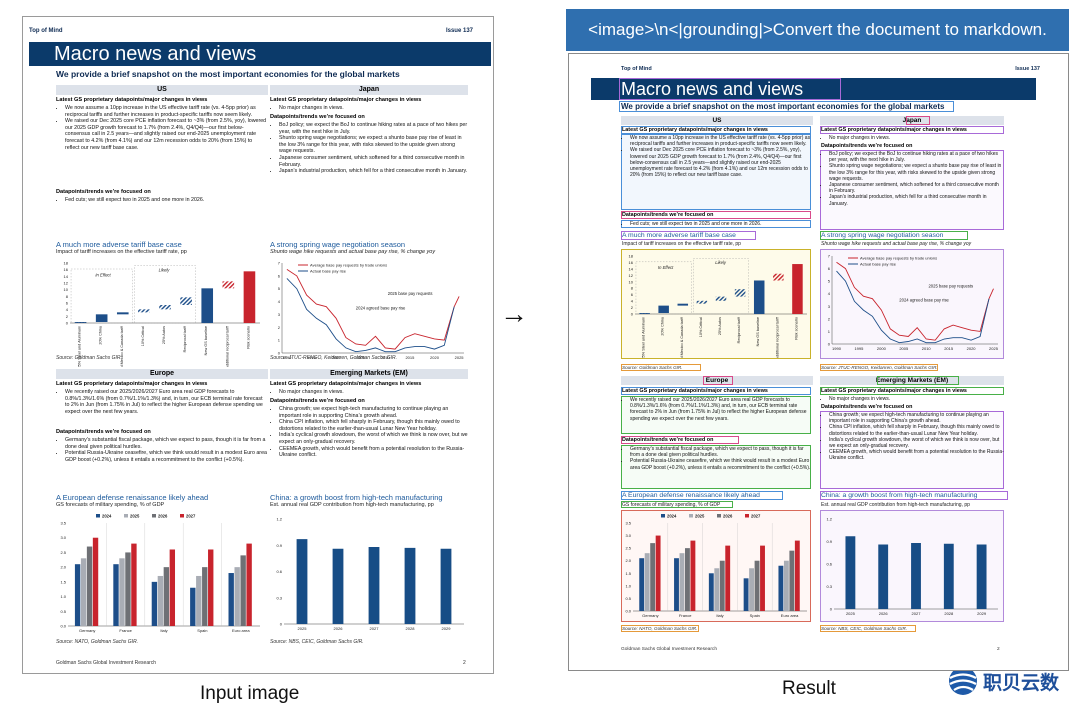  Describe the element at coordinates (89, 358) in the screenshot. I see `tariff-chart-source: Source: Goldman Sachs GIR.` at that location.